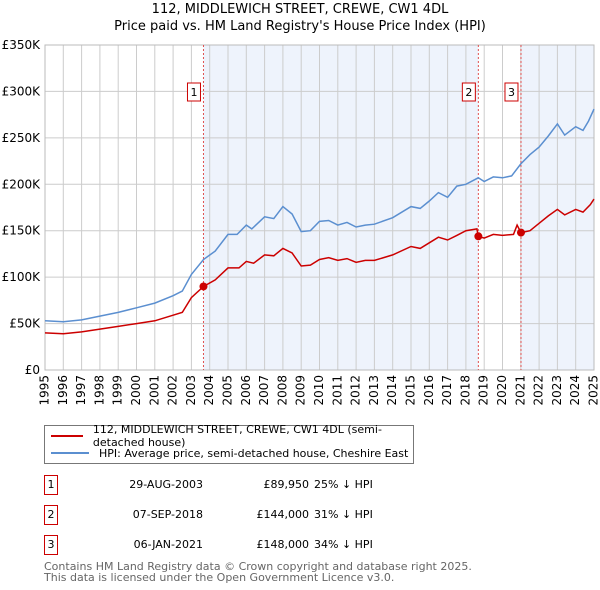 The width and height of the screenshot is (600, 590). Describe the element at coordinates (520, 390) in the screenshot. I see `x-tick-label: 2021` at that location.